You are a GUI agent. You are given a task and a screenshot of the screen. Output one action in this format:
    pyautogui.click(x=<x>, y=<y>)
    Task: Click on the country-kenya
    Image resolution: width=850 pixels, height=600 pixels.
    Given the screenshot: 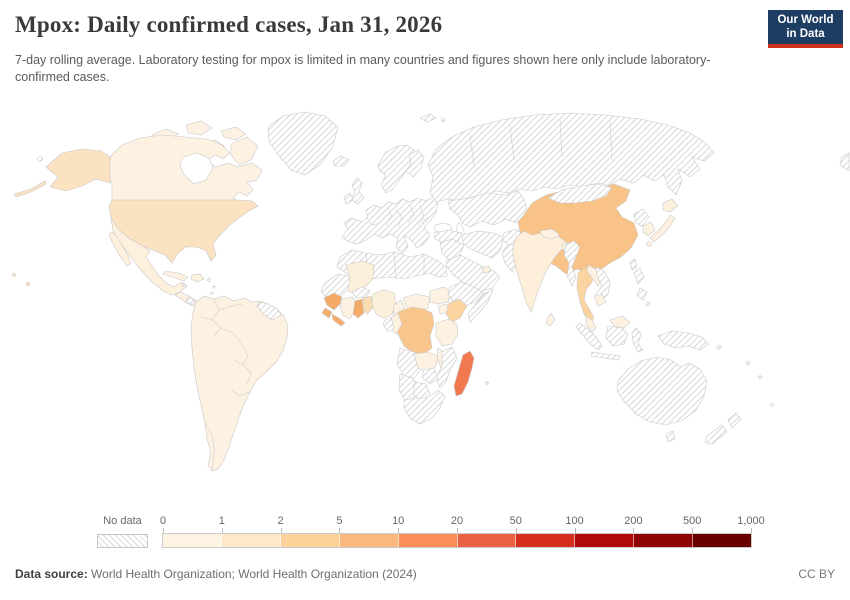 What is the action you would take?
    pyautogui.click(x=456, y=310)
    